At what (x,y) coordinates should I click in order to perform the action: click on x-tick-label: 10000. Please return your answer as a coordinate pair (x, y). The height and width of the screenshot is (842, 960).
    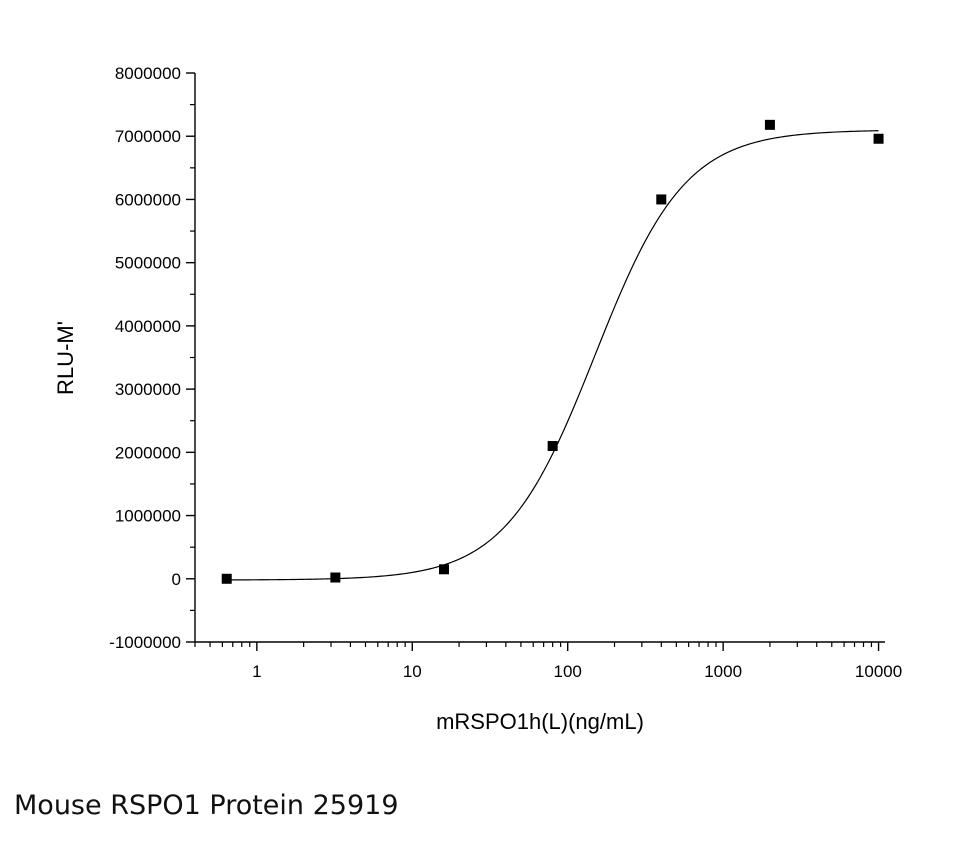
    Looking at the image, I should click on (878, 671).